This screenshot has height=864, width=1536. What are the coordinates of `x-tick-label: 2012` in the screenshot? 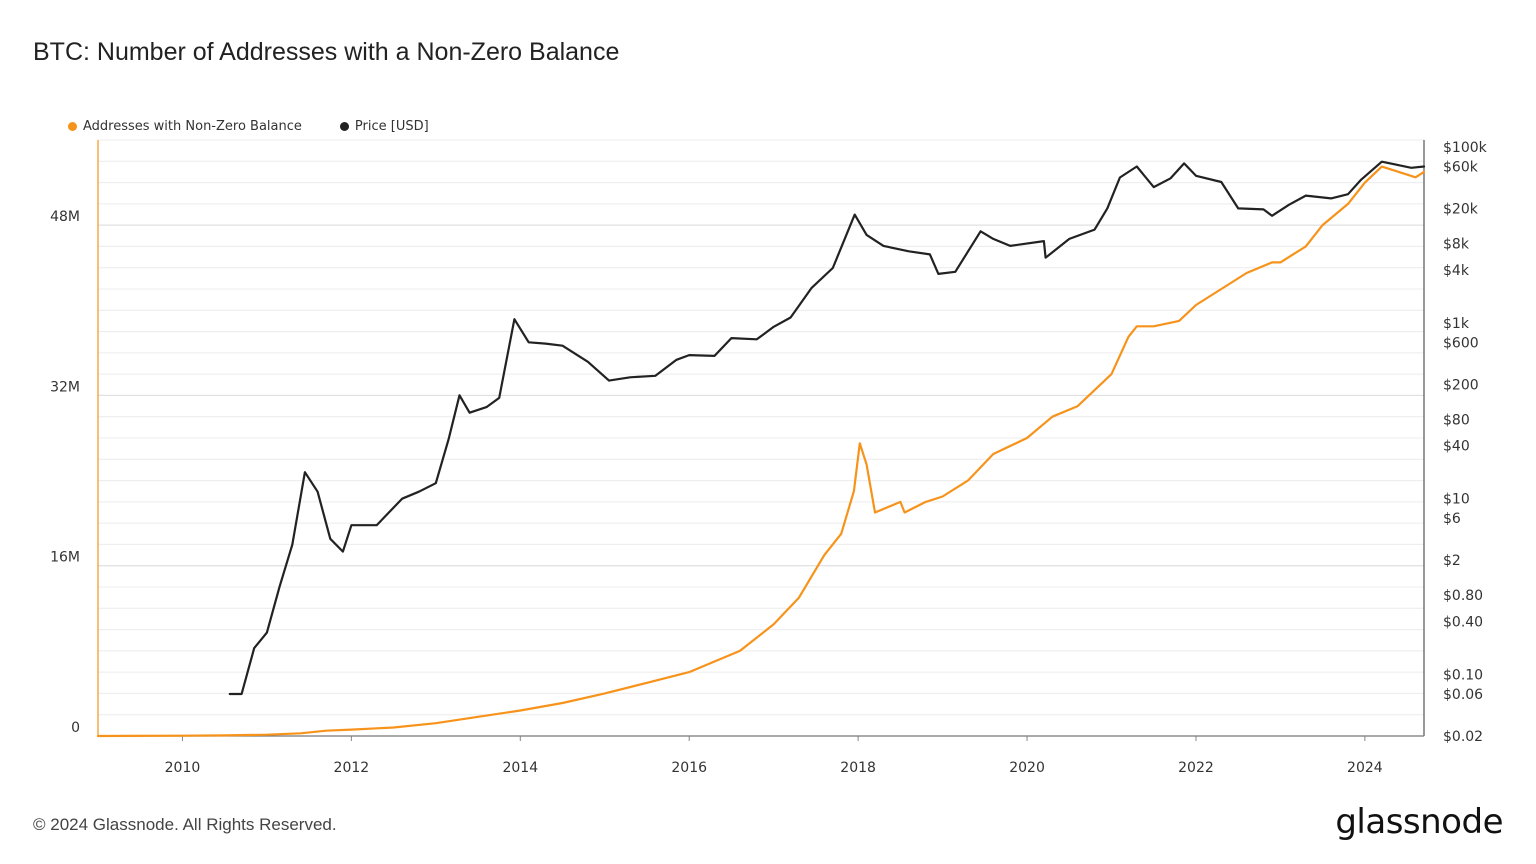 It's located at (352, 768).